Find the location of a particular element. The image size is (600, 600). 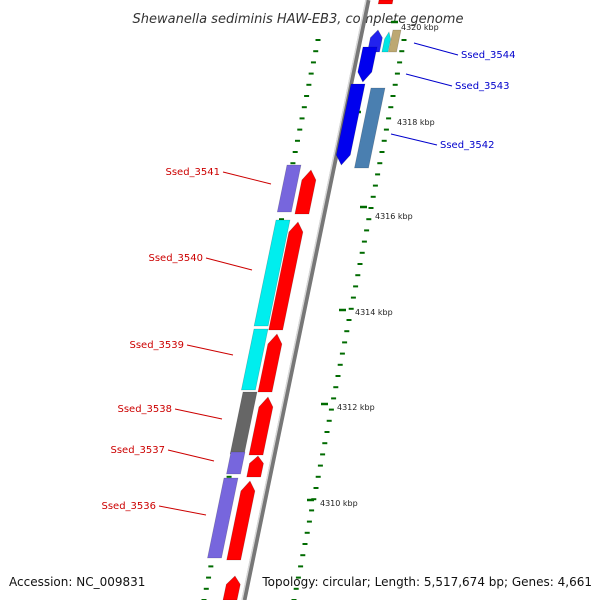

gene-label: Ssed_3544 is located at coordinates (488, 55).